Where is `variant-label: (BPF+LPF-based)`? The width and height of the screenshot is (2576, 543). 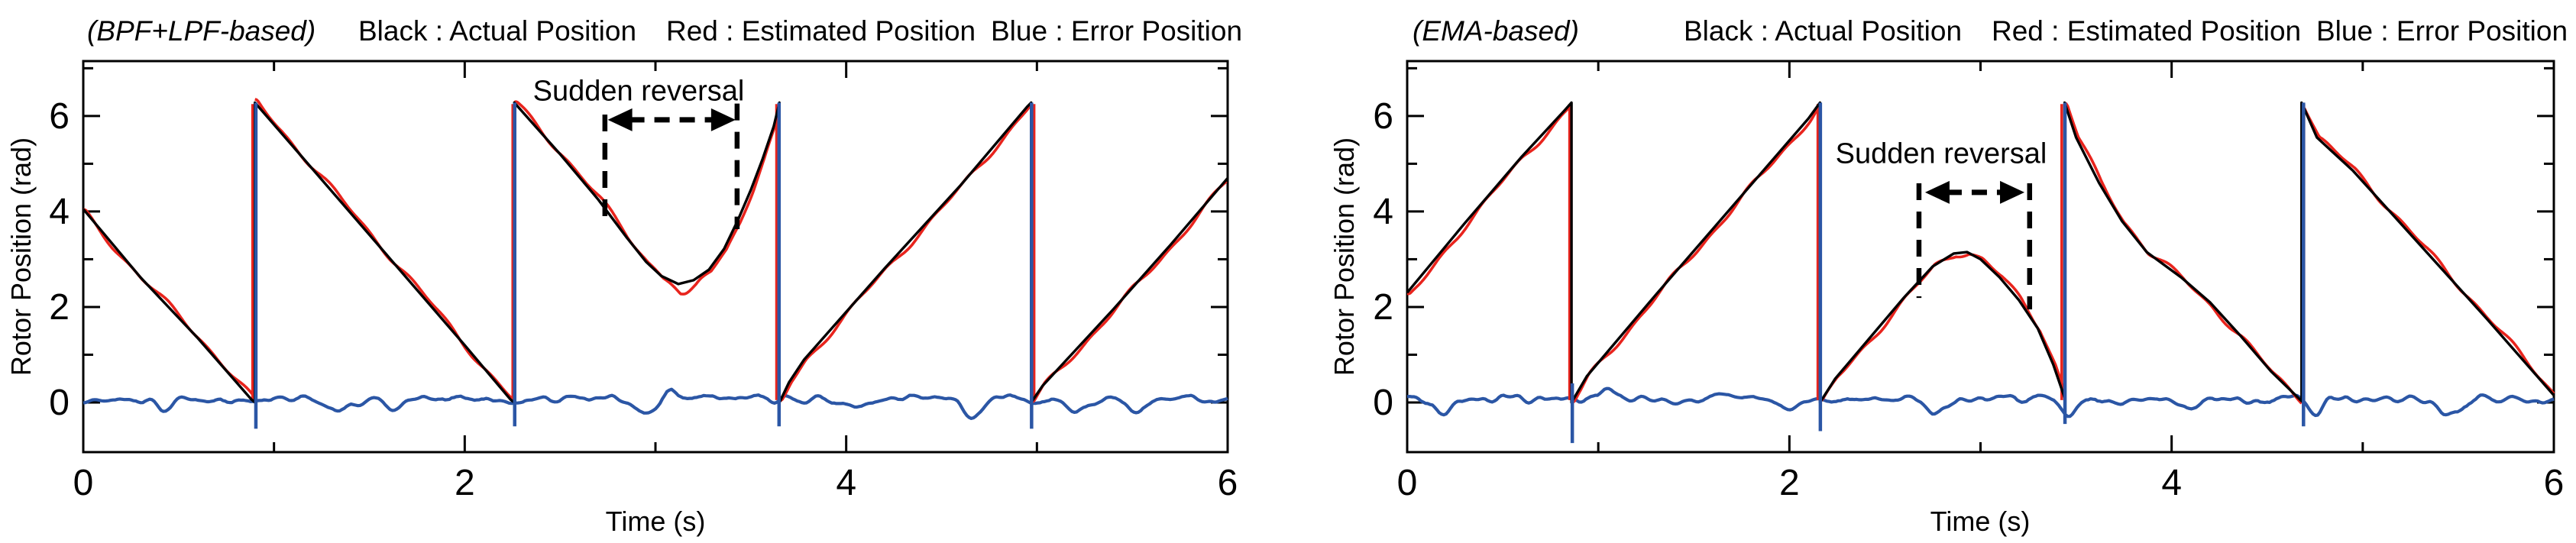
variant-label: (BPF+LPF-based) is located at coordinates (201, 31).